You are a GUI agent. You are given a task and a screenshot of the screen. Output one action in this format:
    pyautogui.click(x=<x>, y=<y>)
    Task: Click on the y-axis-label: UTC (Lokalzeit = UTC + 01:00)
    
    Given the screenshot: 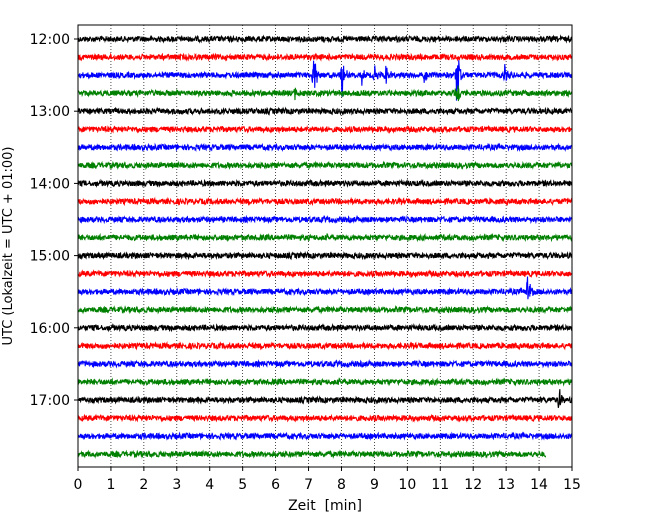 What is the action you would take?
    pyautogui.click(x=8, y=246)
    